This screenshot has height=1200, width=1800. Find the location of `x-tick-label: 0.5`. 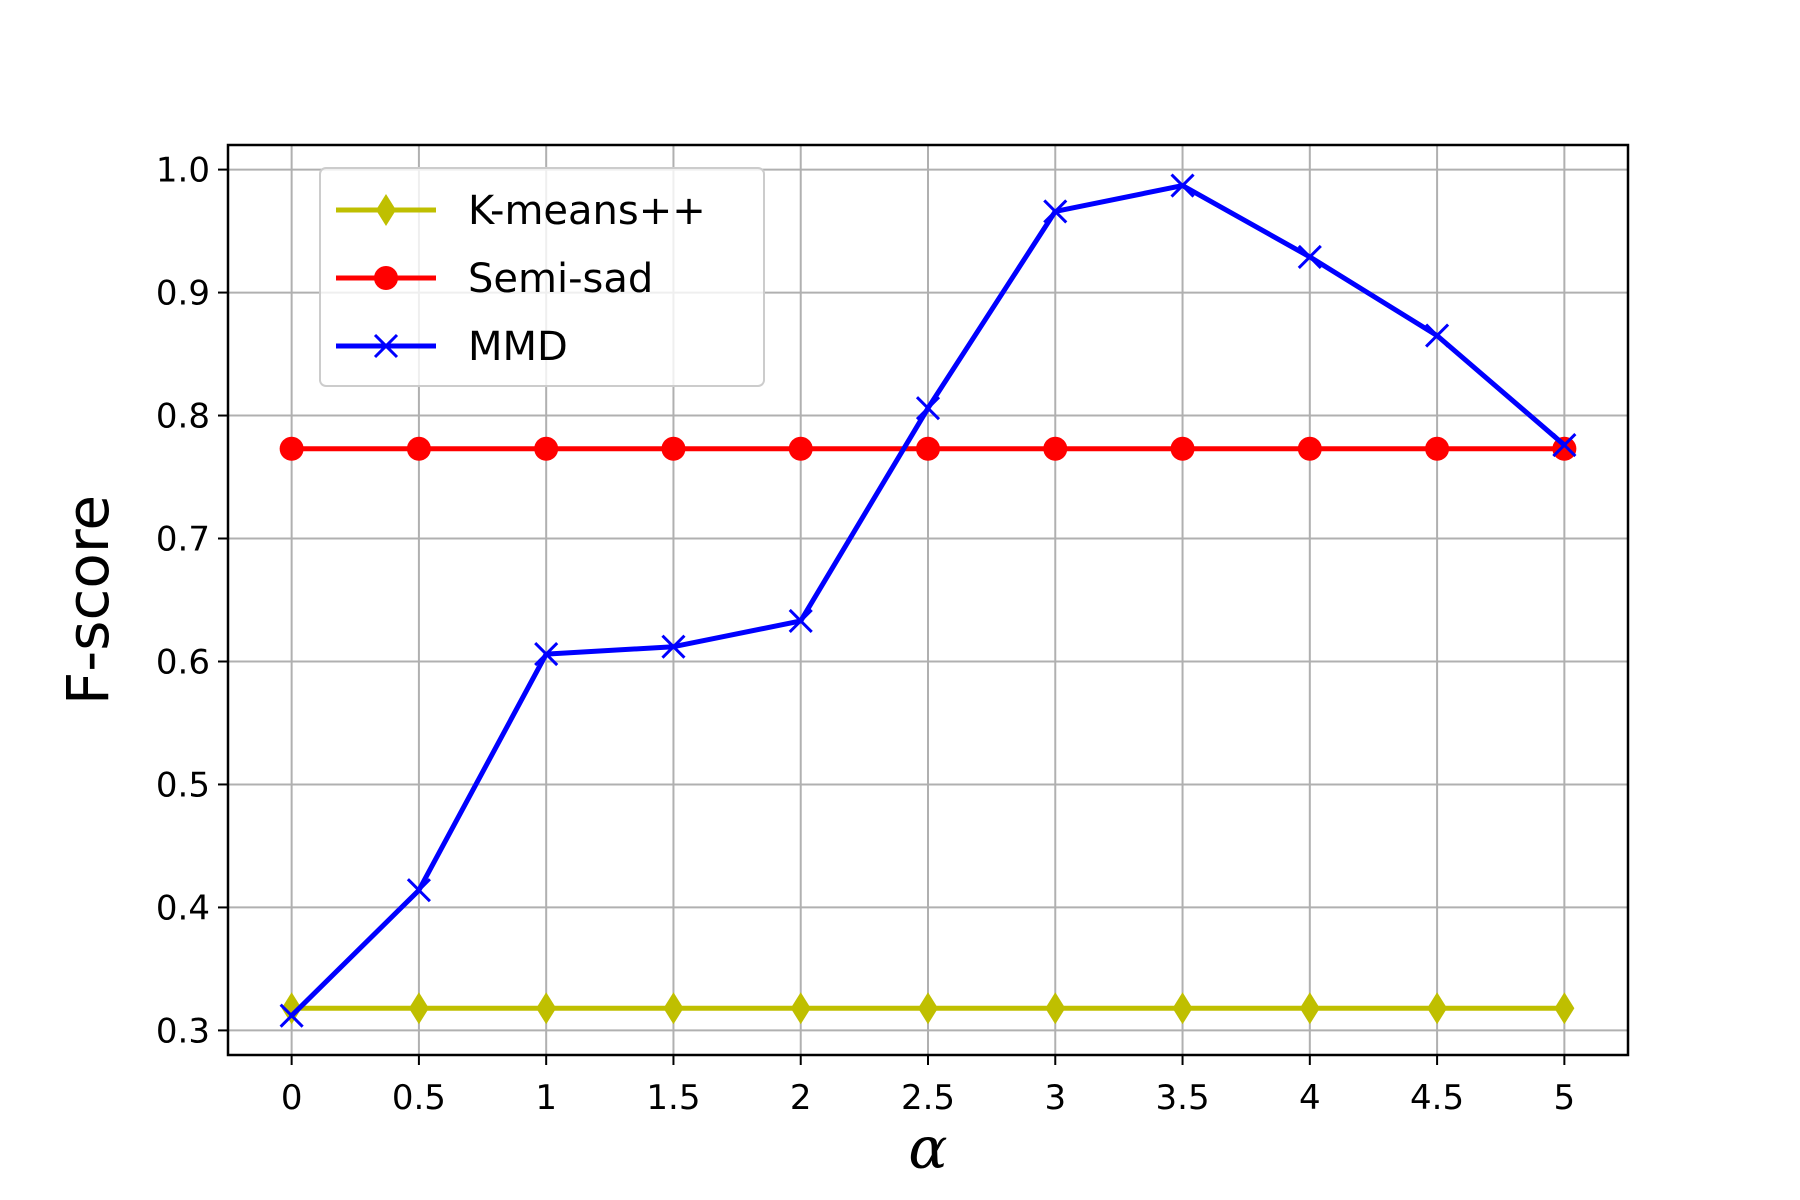

x-tick-label: 0.5 is located at coordinates (419, 1098).